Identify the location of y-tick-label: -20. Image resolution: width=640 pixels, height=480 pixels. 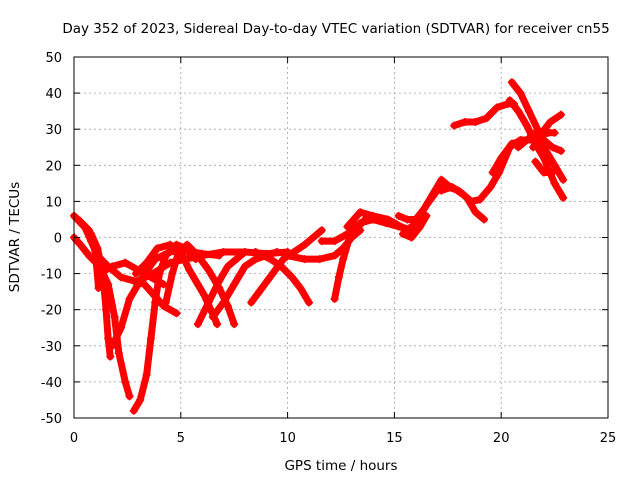
(51, 311).